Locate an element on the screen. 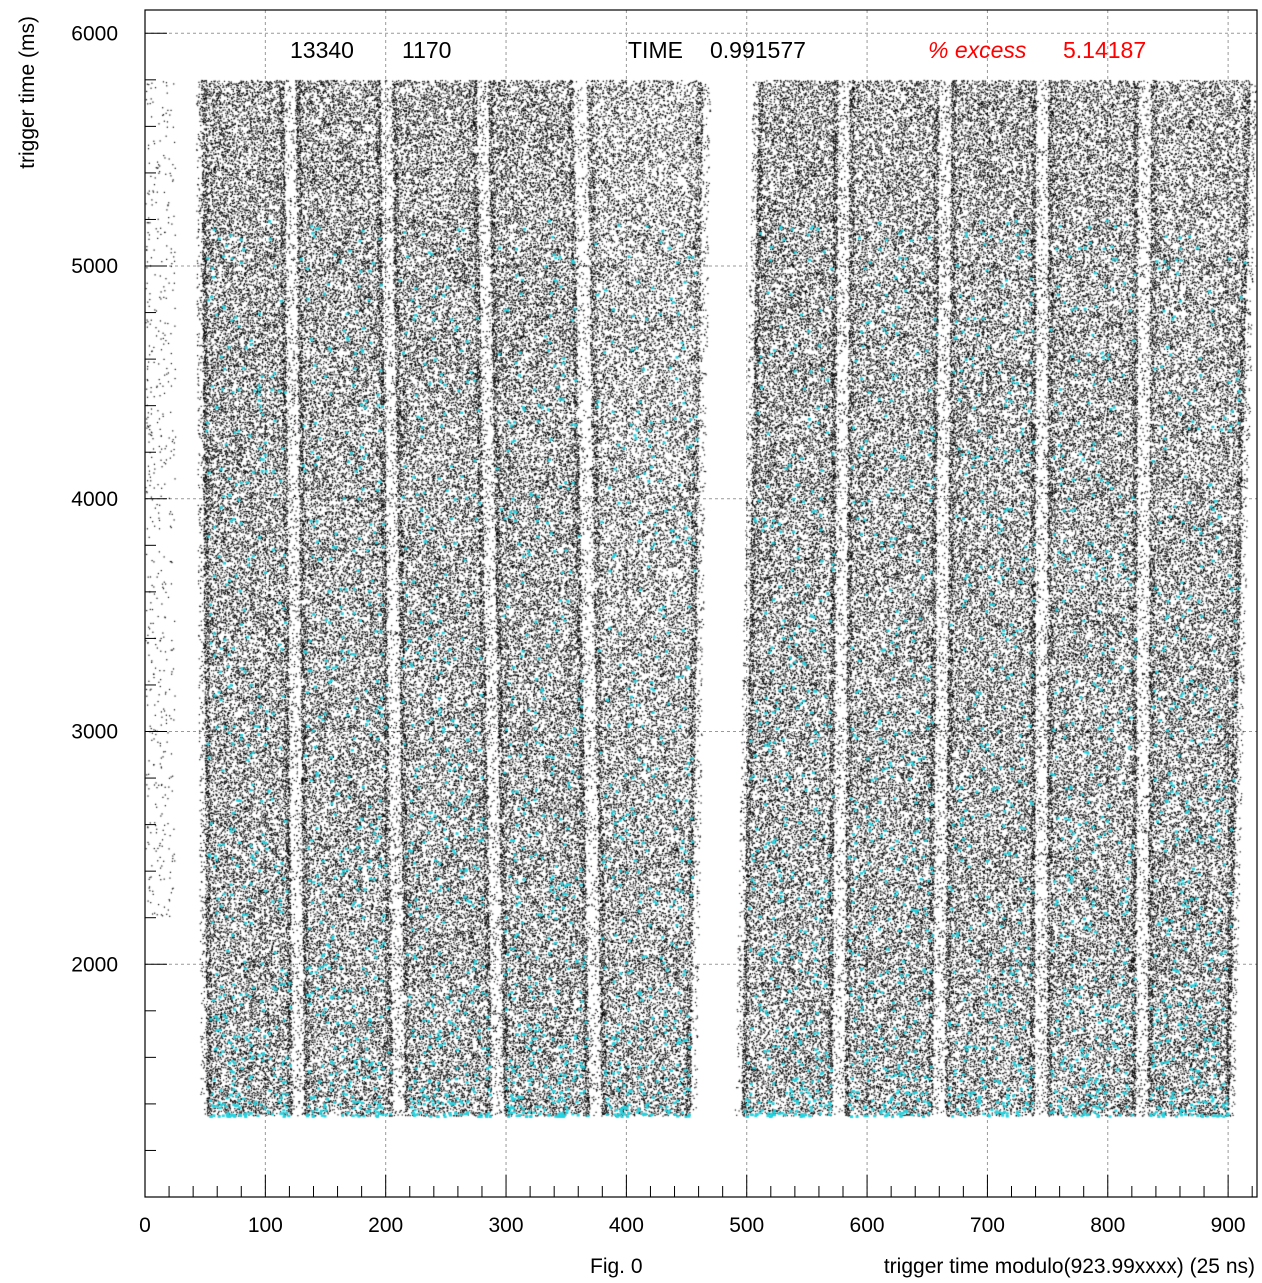  x-tick-label: 900 is located at coordinates (1228, 1225).